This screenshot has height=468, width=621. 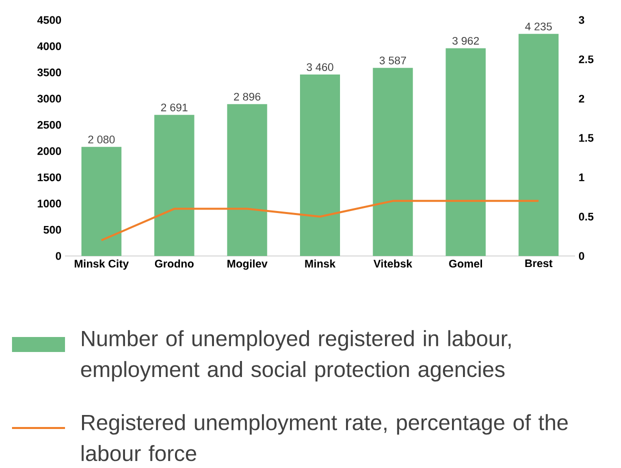 I want to click on x-tick-label: Minsk, so click(x=320, y=264).